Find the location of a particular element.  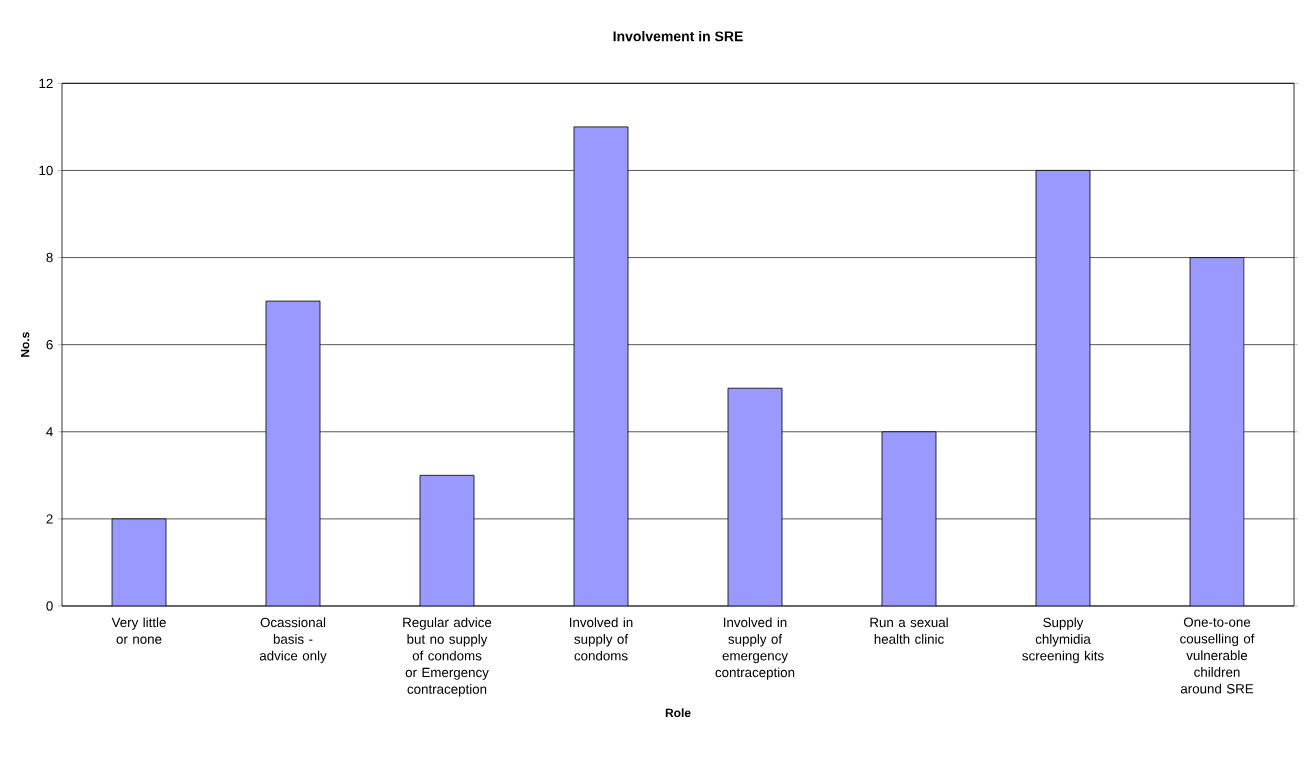

x-tick-label: Regular advice but no supply of condoms or Emergency contraception is located at coordinates (447, 657).